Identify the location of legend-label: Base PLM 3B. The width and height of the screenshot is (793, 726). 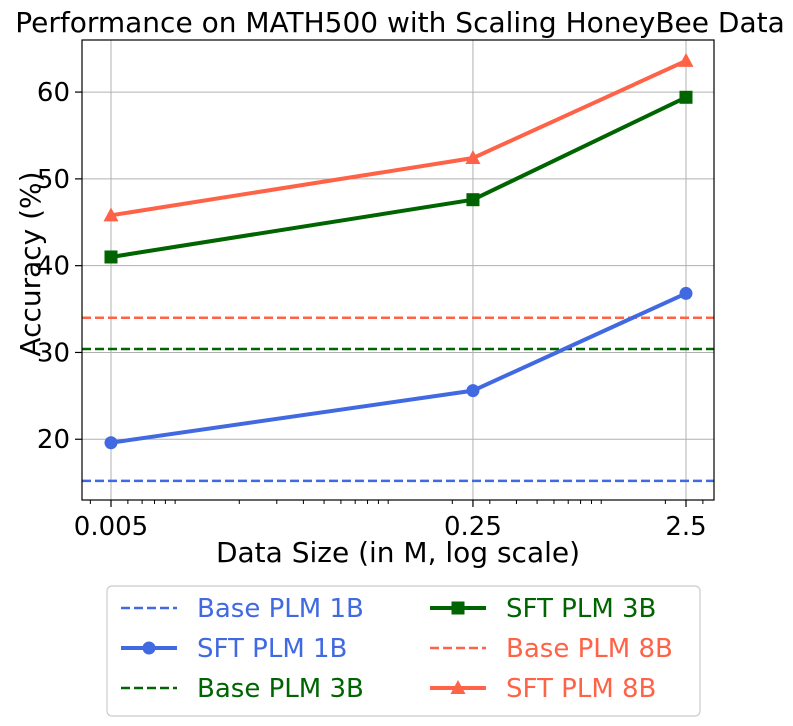
(280, 689).